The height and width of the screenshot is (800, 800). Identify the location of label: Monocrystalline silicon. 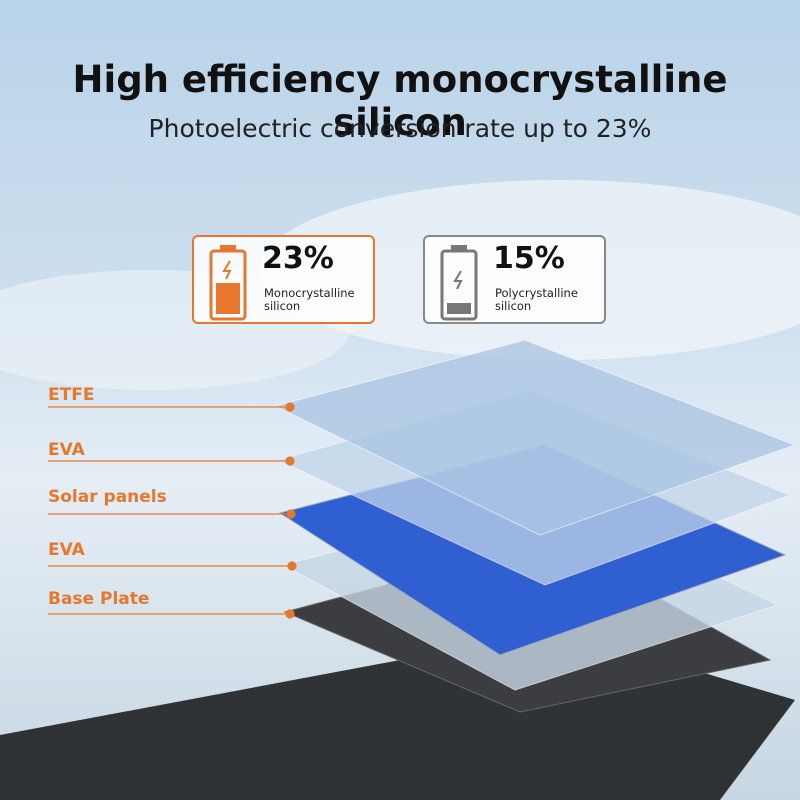
(309, 299).